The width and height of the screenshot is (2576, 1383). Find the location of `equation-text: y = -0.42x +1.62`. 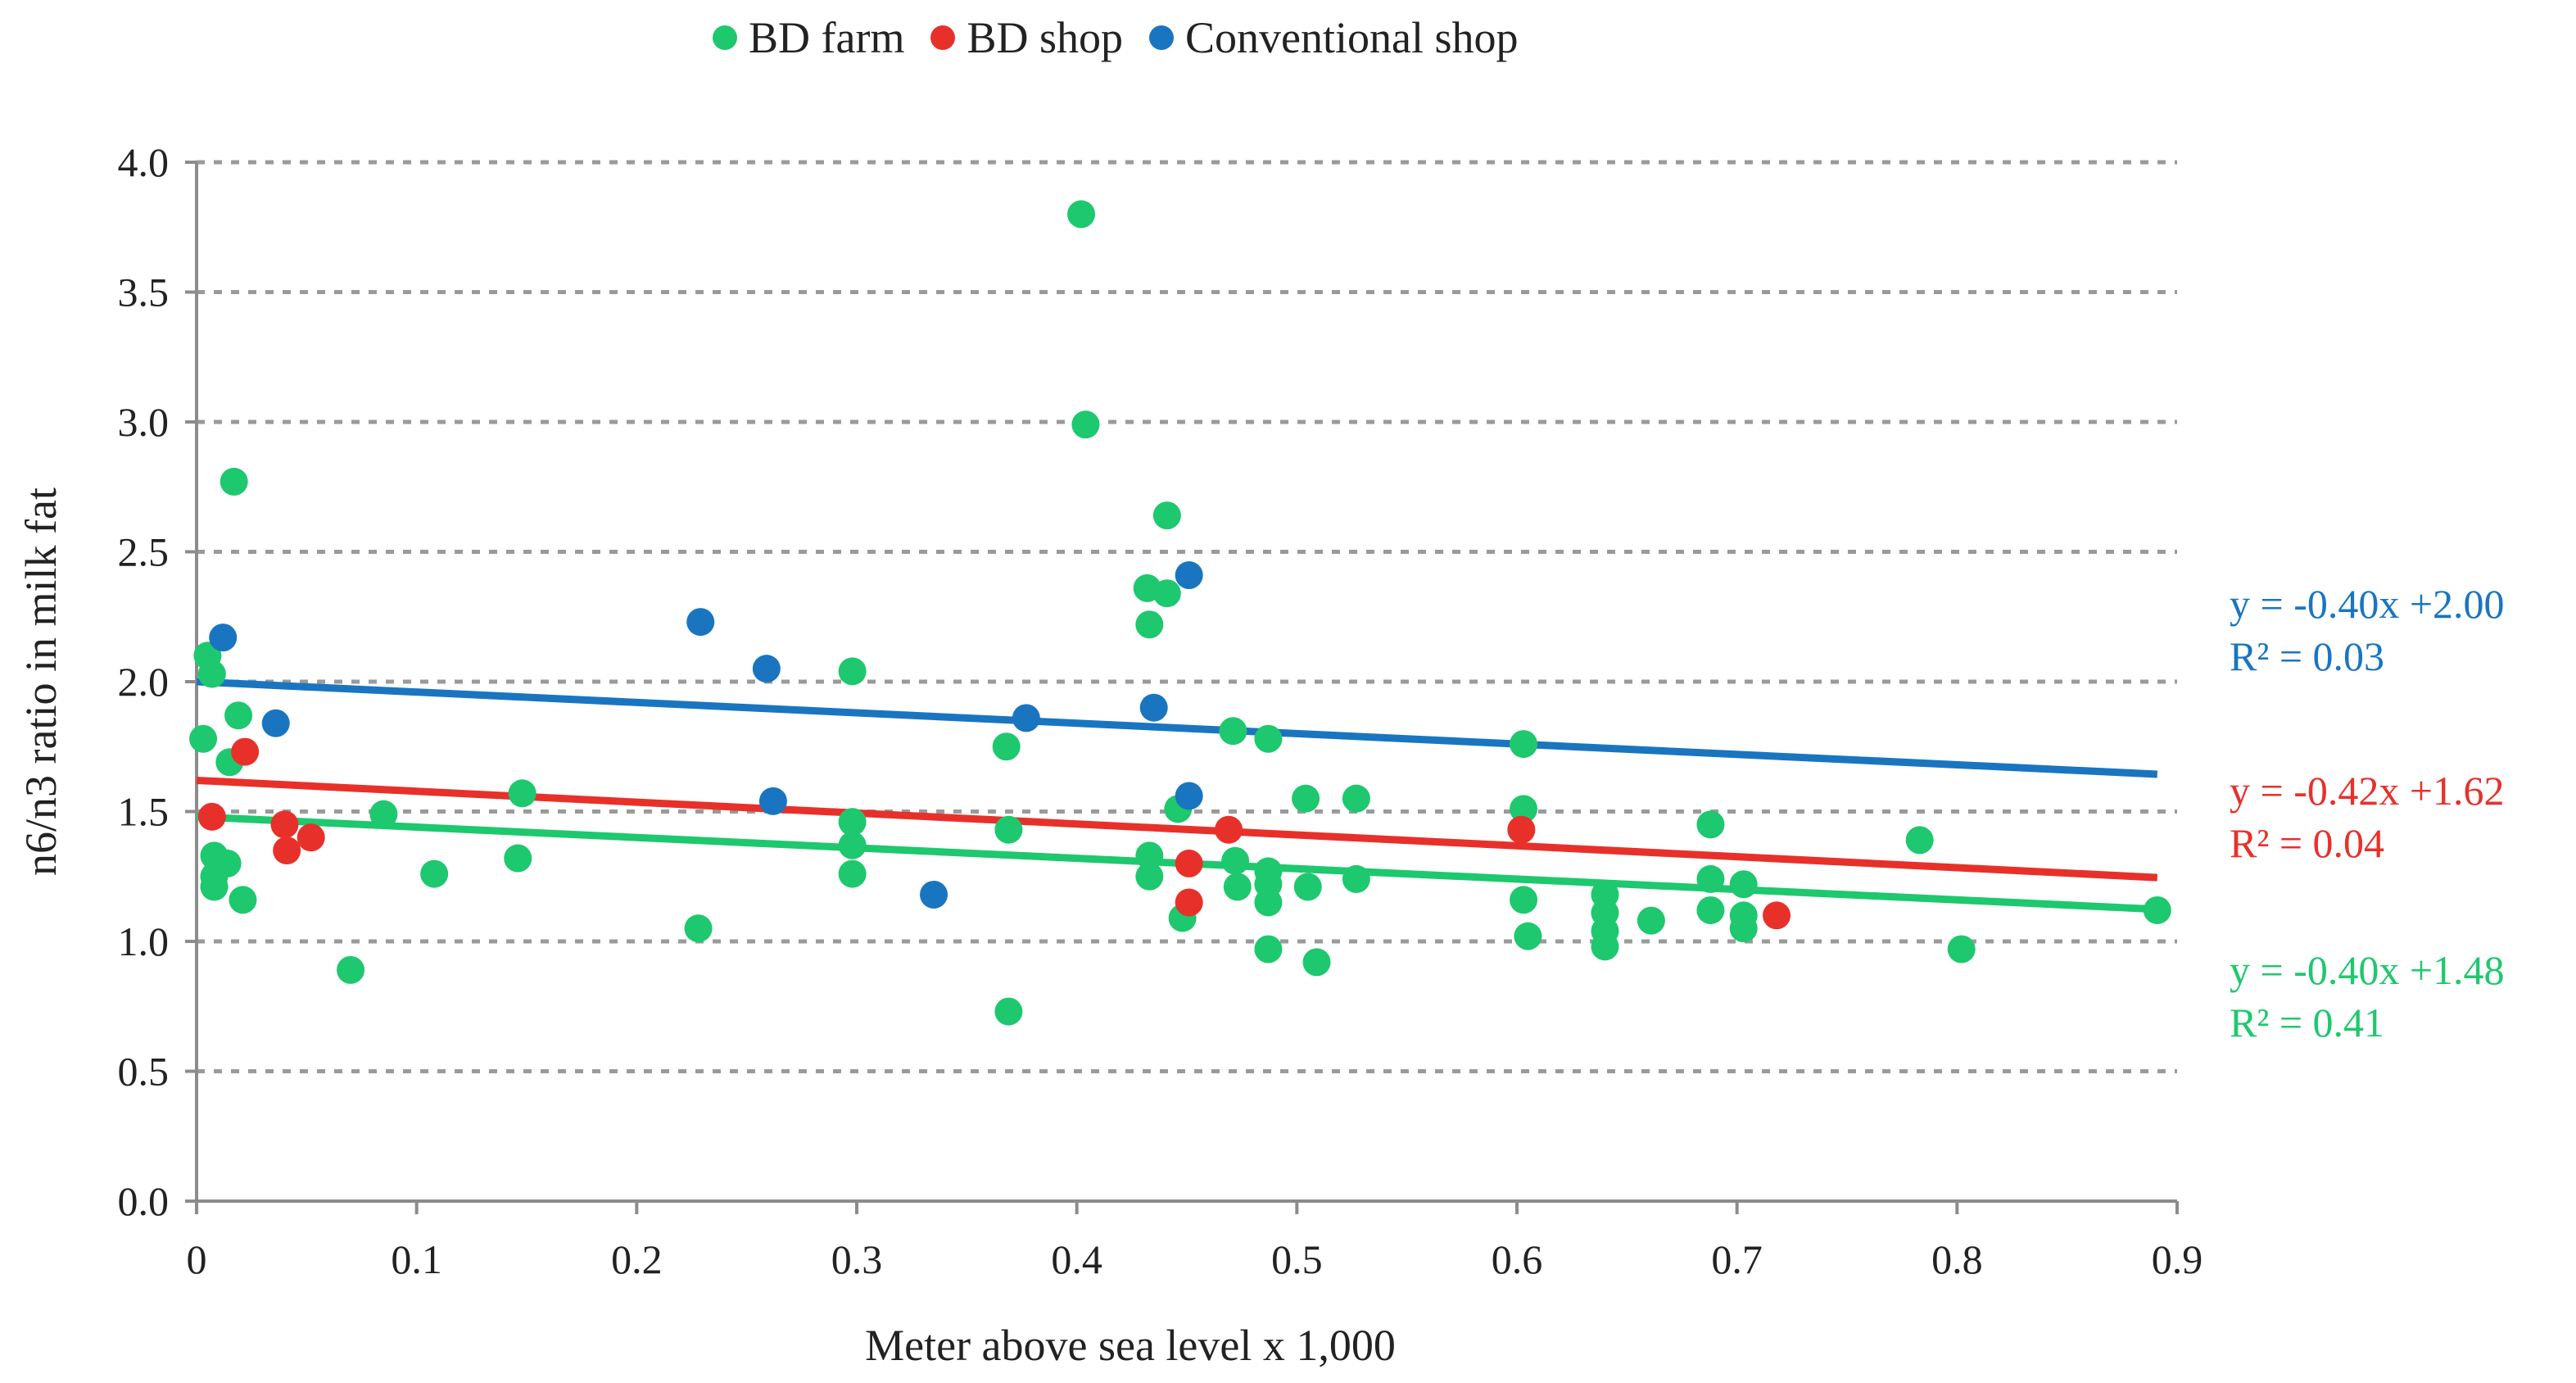

equation-text: y = -0.42x +1.62 is located at coordinates (2367, 791).